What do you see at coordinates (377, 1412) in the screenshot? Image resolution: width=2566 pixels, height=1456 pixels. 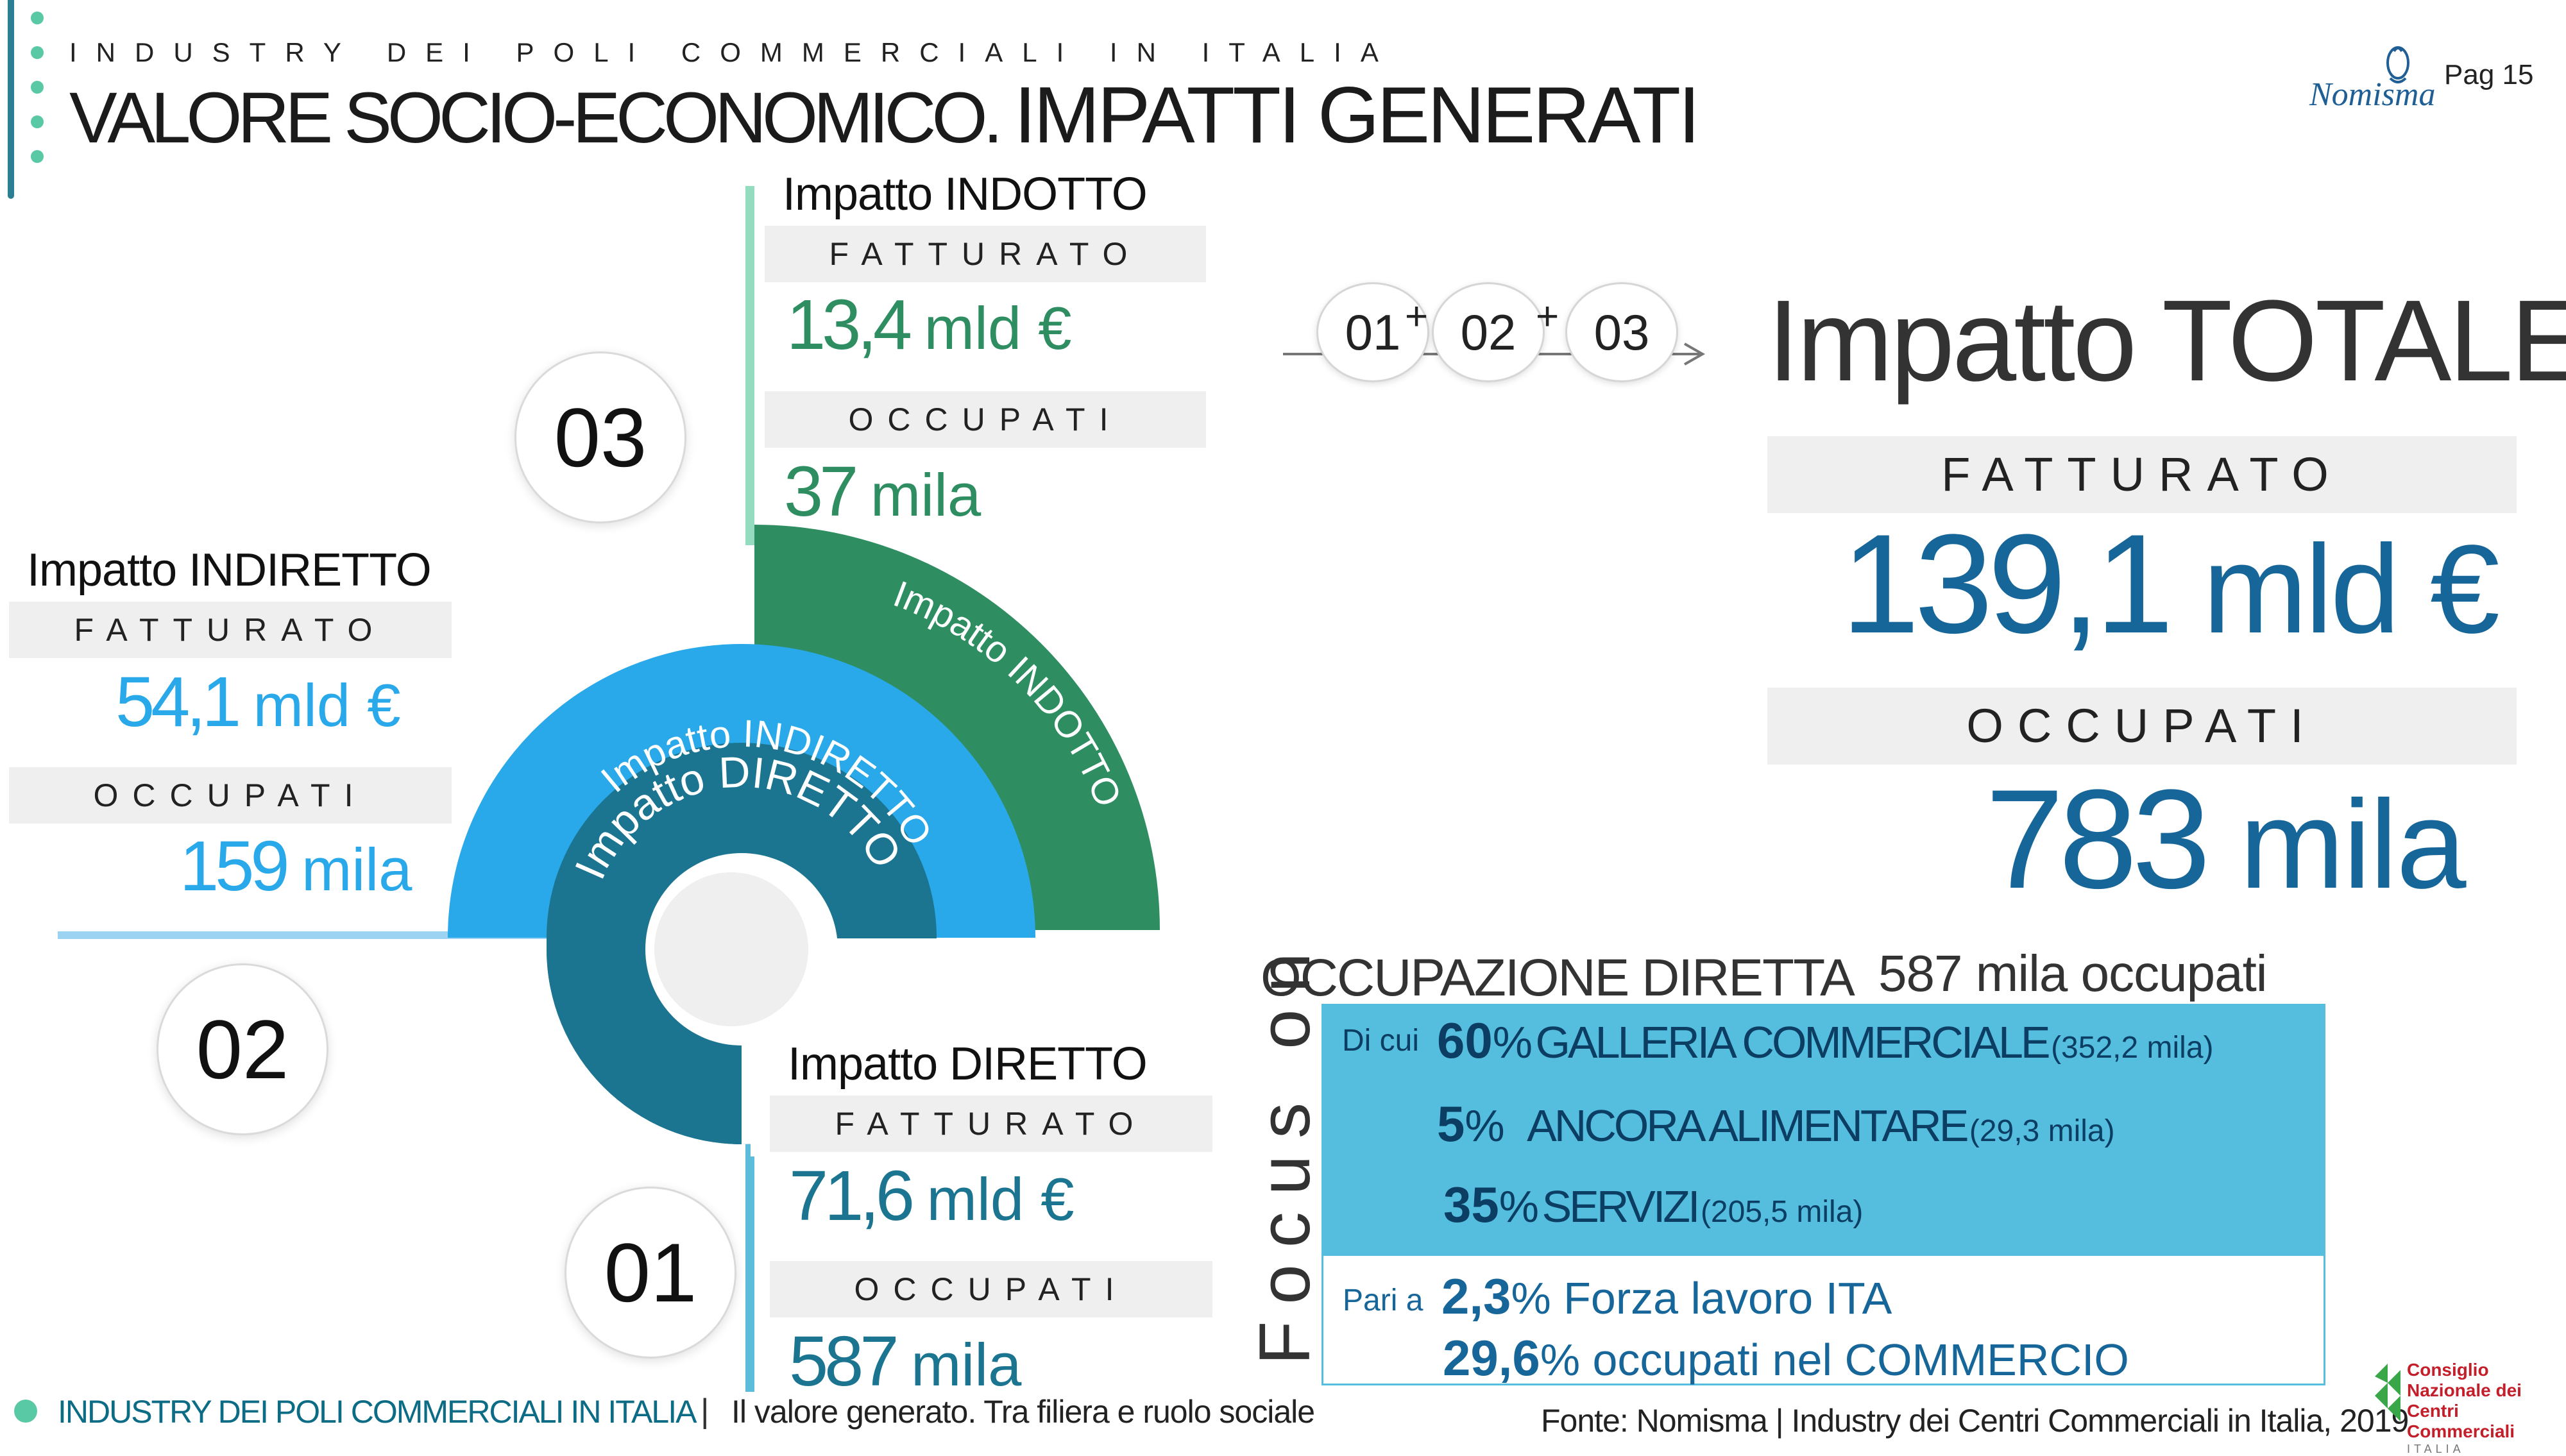 I see `footer-left: INDUSTRY DEI POLI COMMERCIALI IN ITALIA` at bounding box center [377, 1412].